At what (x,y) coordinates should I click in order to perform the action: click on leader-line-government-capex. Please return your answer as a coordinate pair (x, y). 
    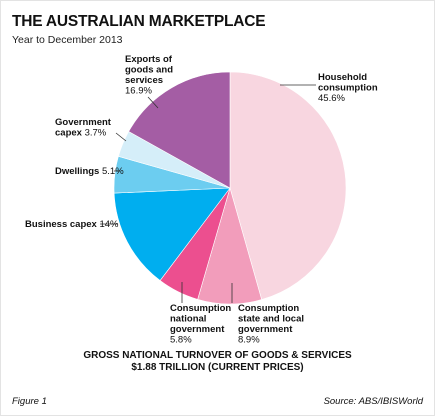
    Looking at the image, I should click on (121, 137).